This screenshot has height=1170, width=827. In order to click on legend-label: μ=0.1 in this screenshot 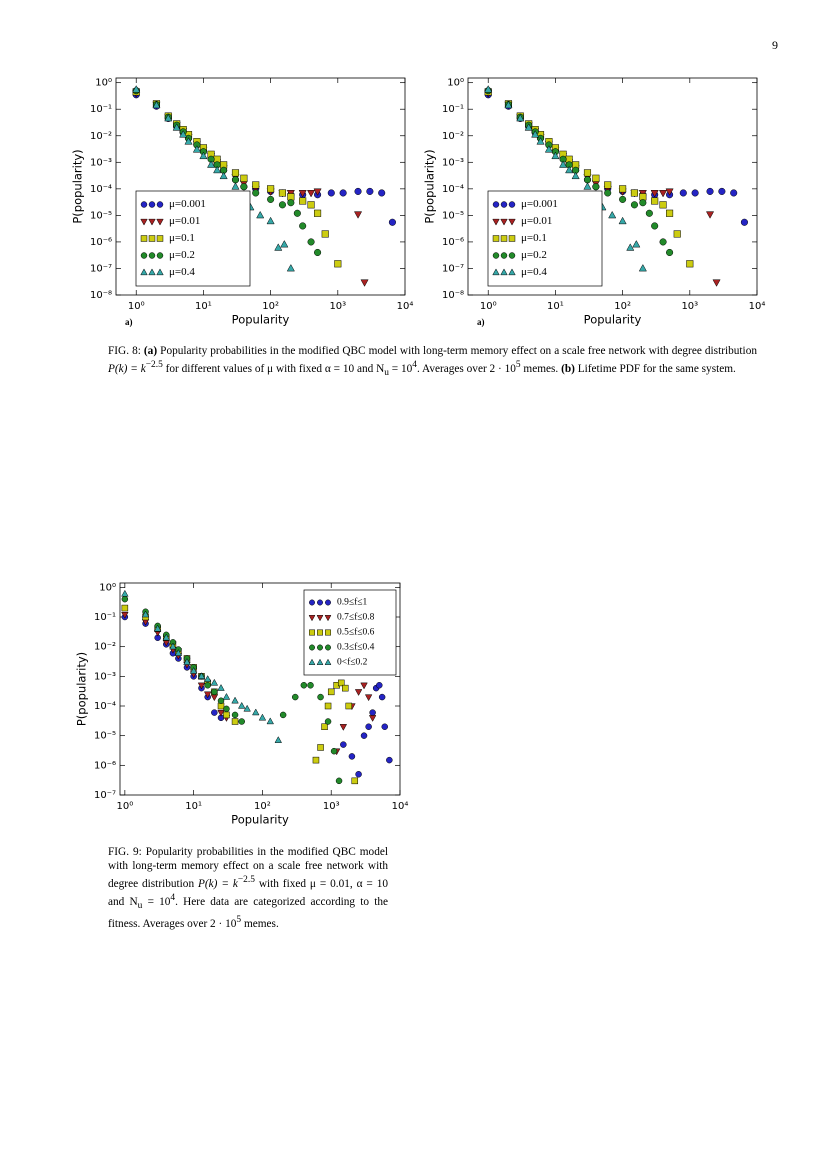, I will do `click(182, 238)`.